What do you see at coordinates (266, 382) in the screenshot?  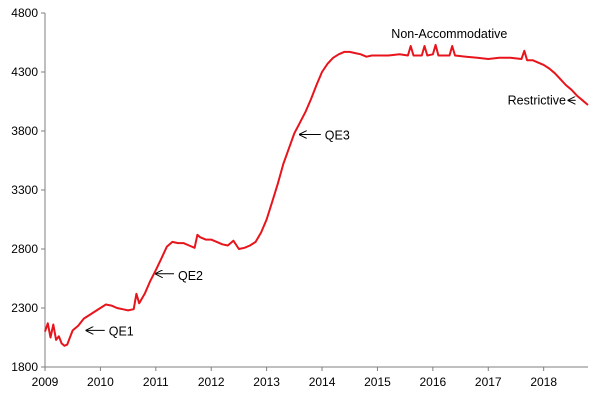 I see `x-tick-label: 2013` at bounding box center [266, 382].